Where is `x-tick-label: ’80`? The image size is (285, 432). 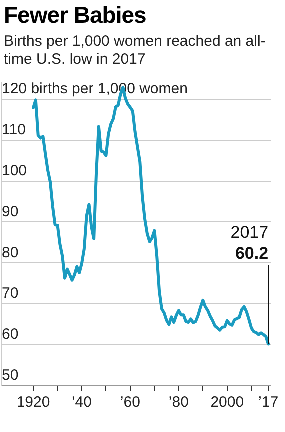 x-tick-label: ’80 is located at coordinates (178, 403).